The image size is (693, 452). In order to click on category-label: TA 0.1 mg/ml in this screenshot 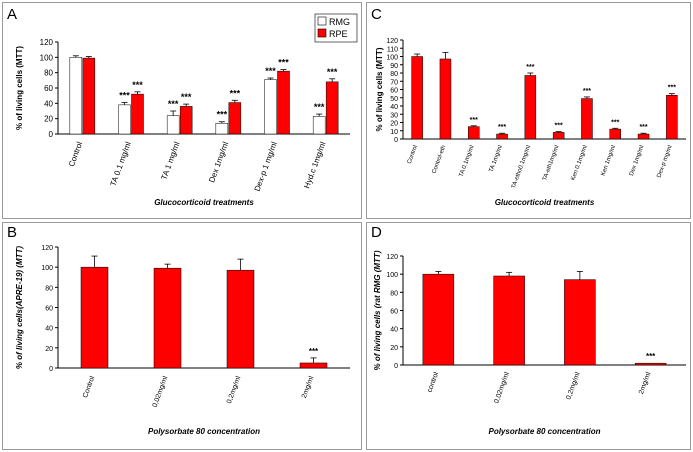, I will do `click(121, 163)`.